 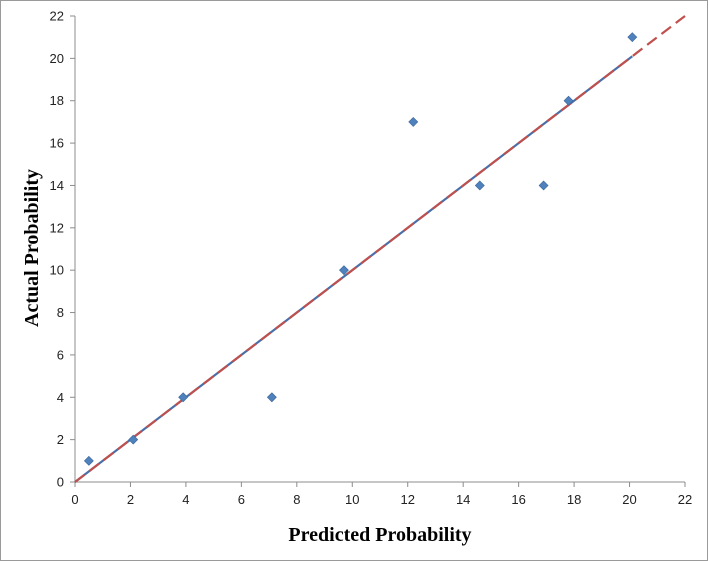 I want to click on x-tick-label: 0, so click(x=74, y=499).